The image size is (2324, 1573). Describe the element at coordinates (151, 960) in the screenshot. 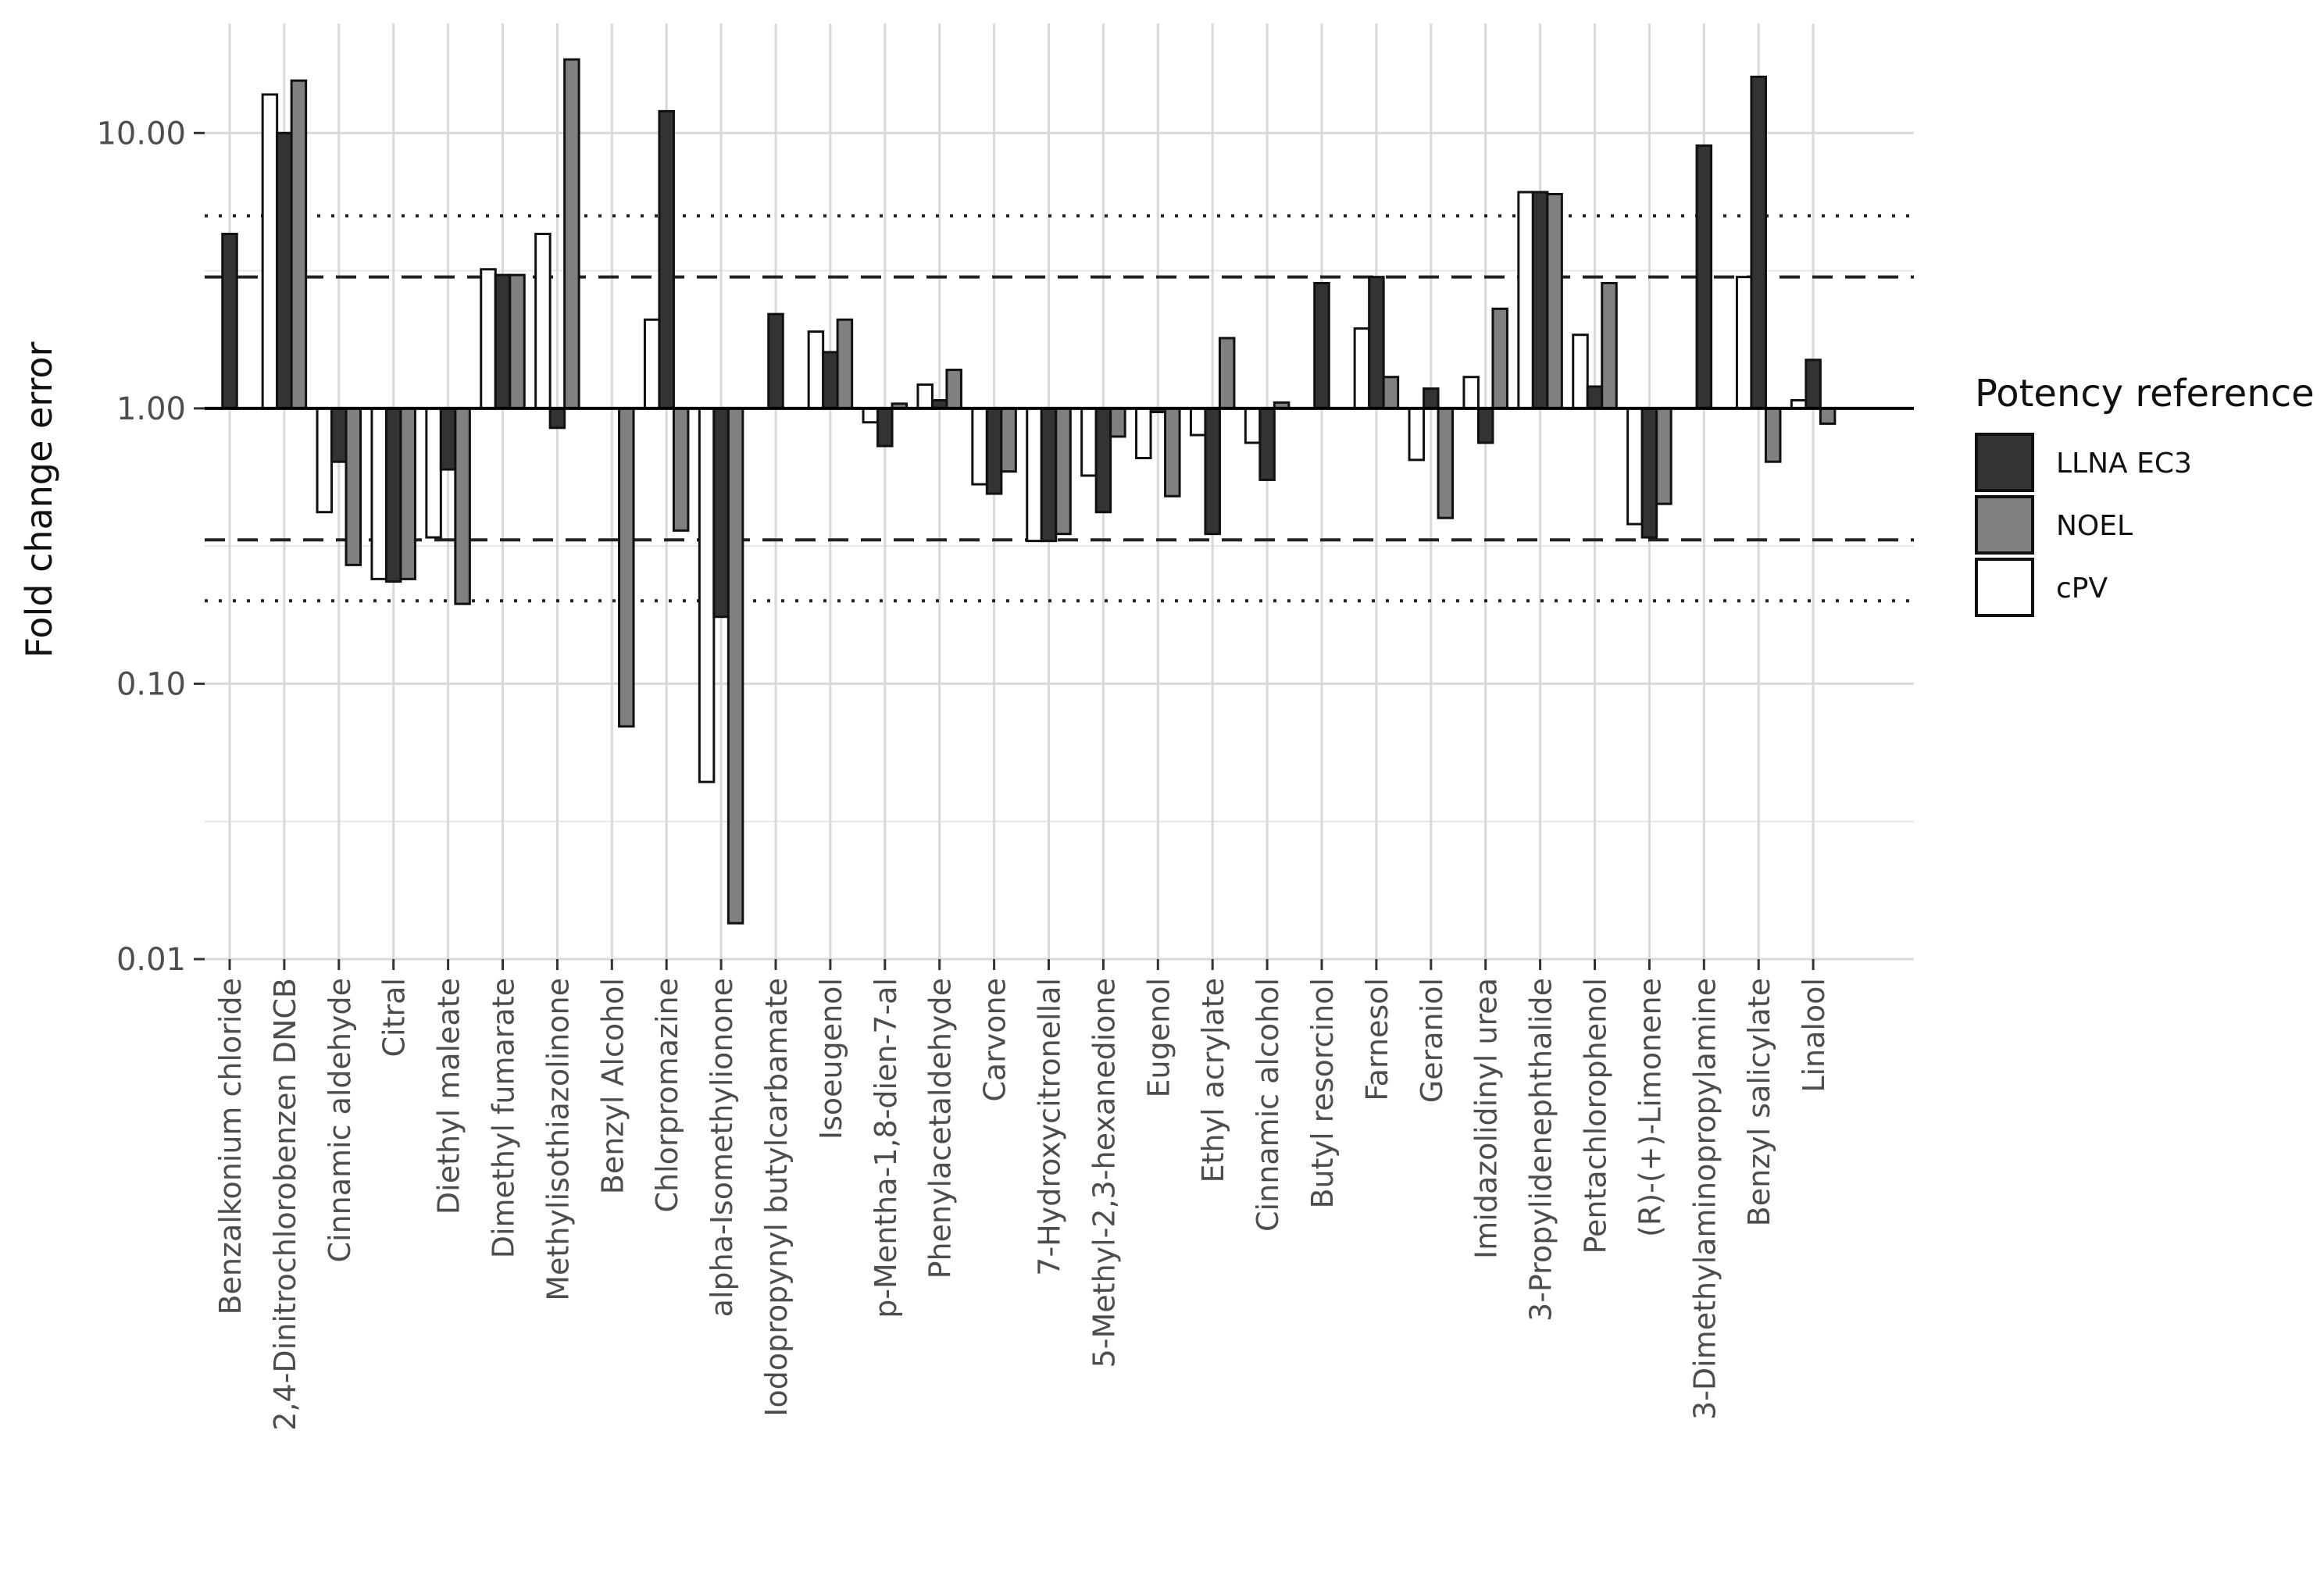

I see `y-tick-label: 0.01` at that location.